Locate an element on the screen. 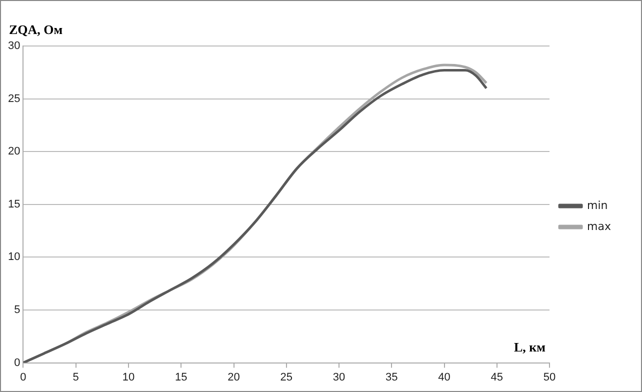 This screenshot has height=392, width=642. x-tick-label: 50 is located at coordinates (549, 377).